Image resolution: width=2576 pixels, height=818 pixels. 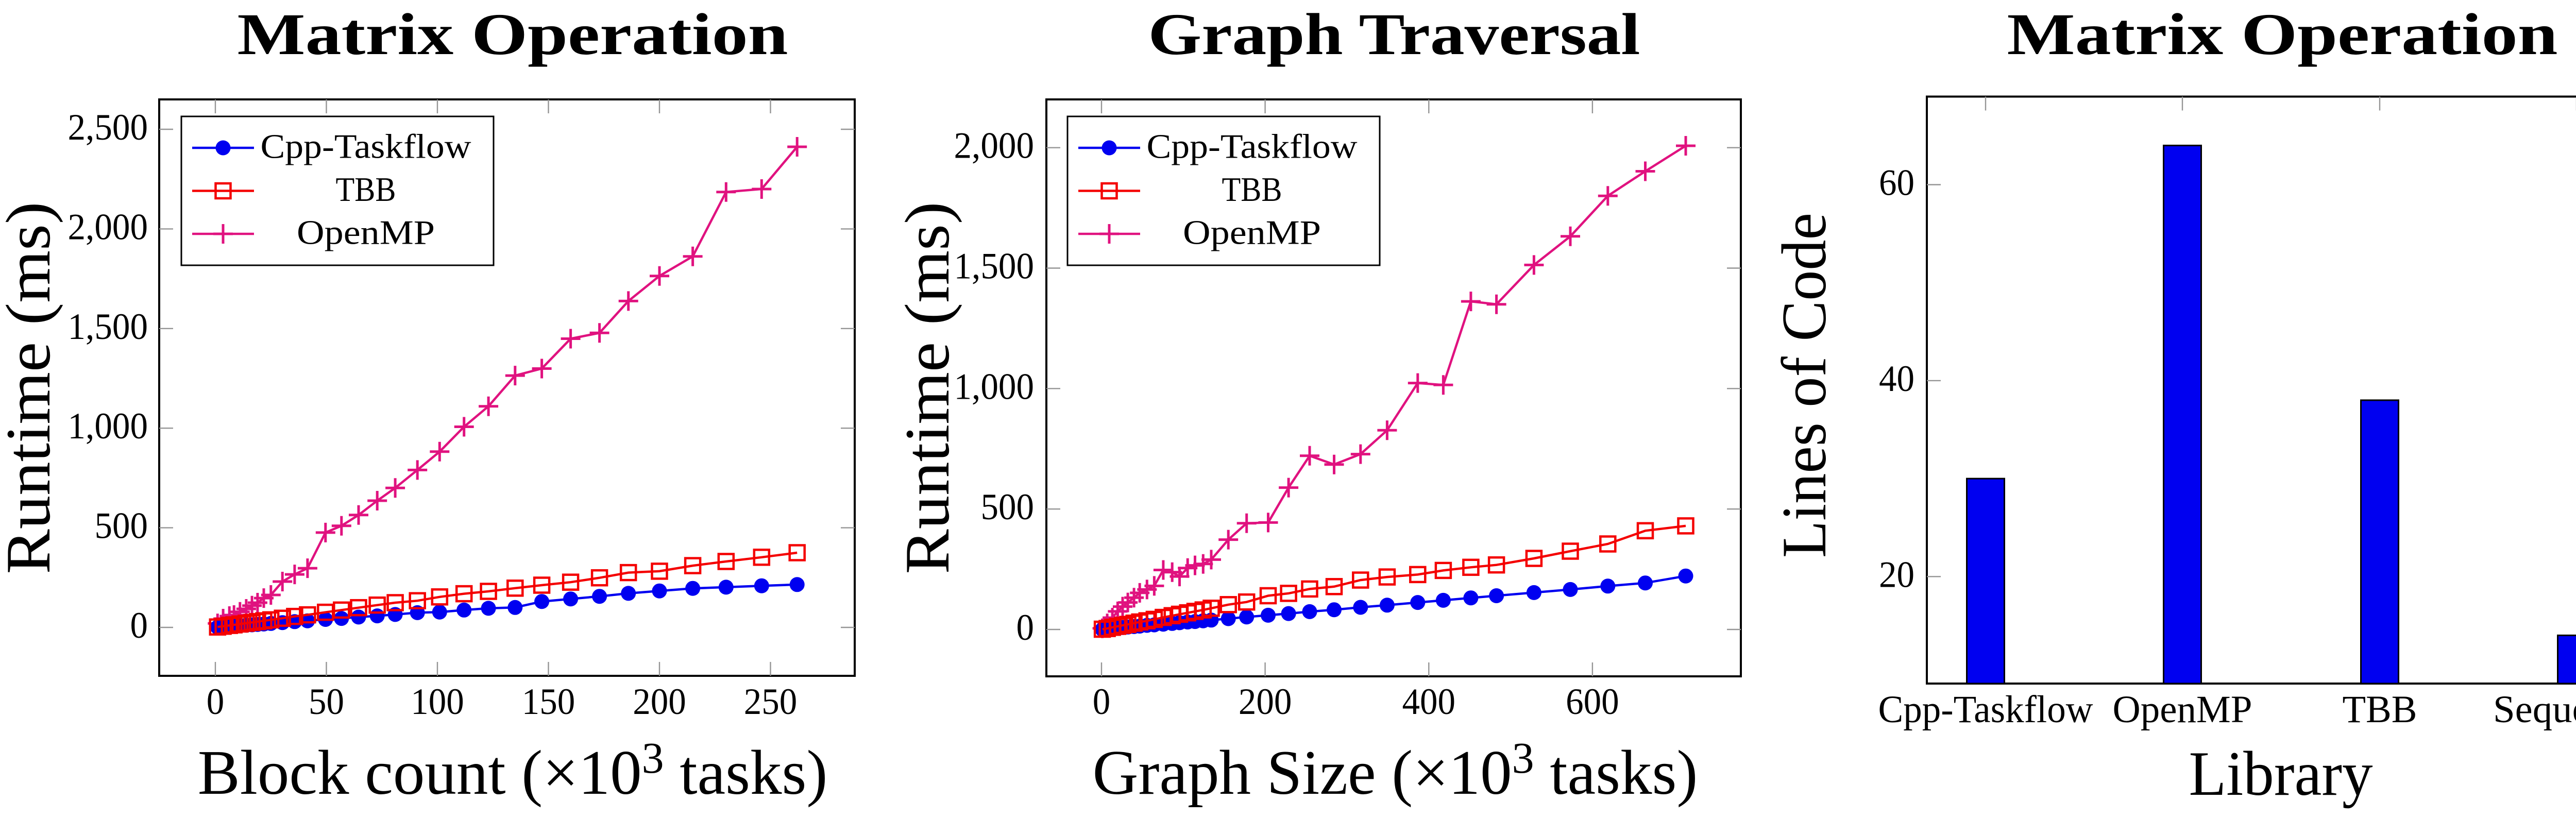 I want to click on svg-text: Library, so click(x=2281, y=774).